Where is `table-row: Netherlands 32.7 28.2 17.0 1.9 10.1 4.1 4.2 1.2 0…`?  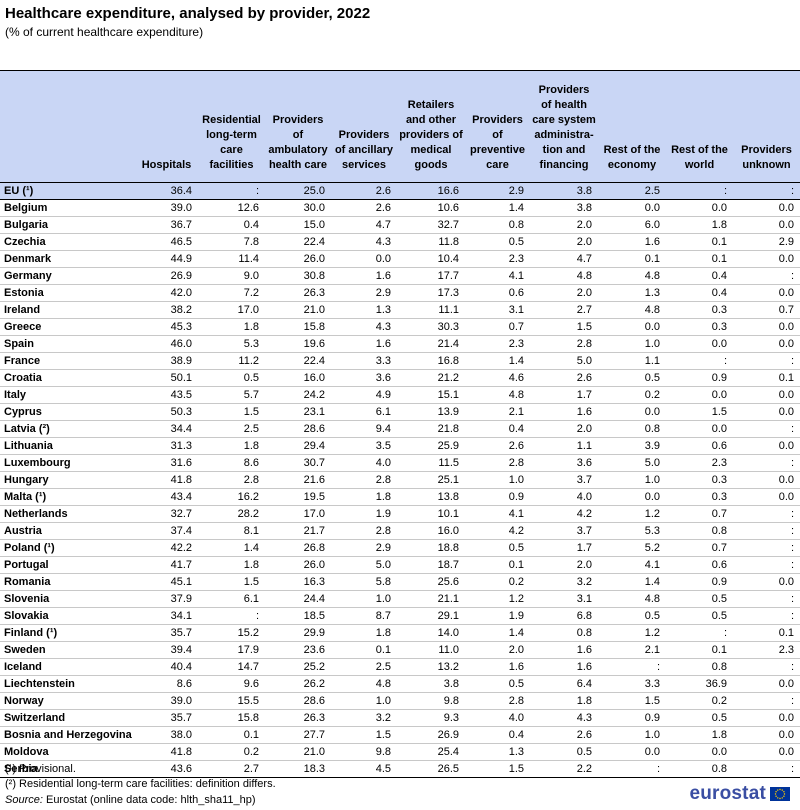 table-row: Netherlands 32.7 28.2 17.0 1.9 10.1 4.1 4.2 1.2 0… is located at coordinates (400, 514).